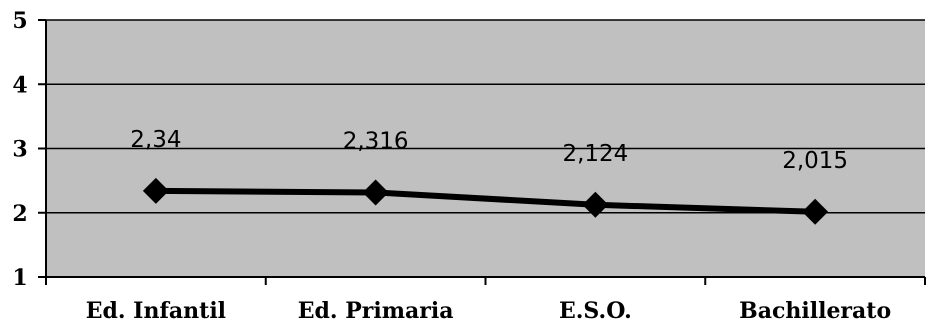  Describe the element at coordinates (155, 140) in the screenshot. I see `data-label: 2,34` at that location.